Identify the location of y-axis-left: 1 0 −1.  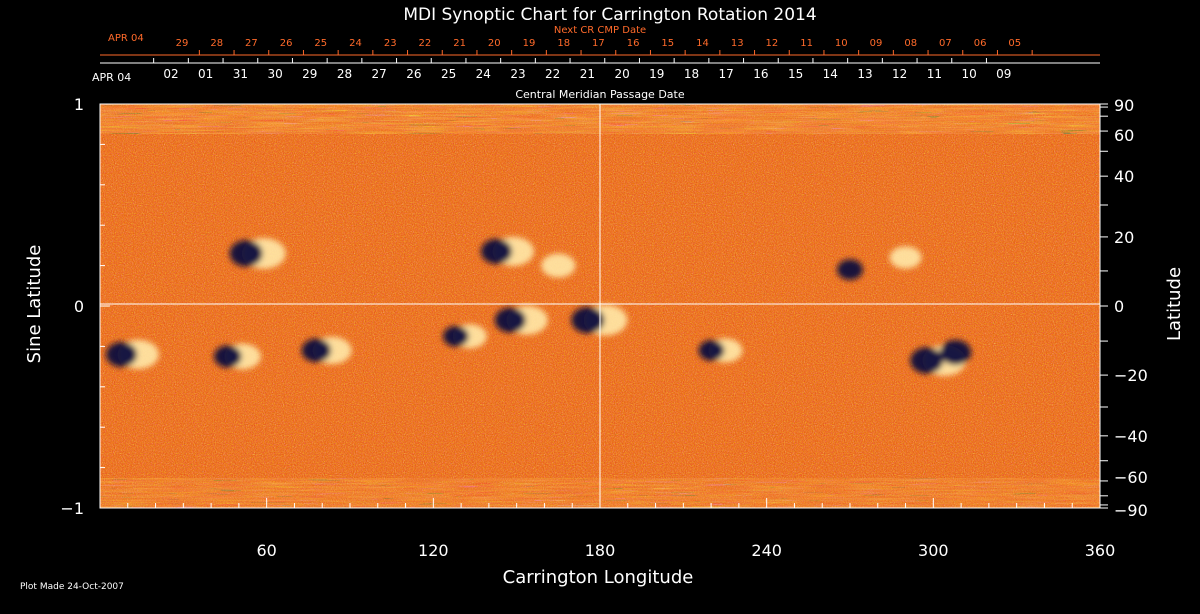
(85, 306).